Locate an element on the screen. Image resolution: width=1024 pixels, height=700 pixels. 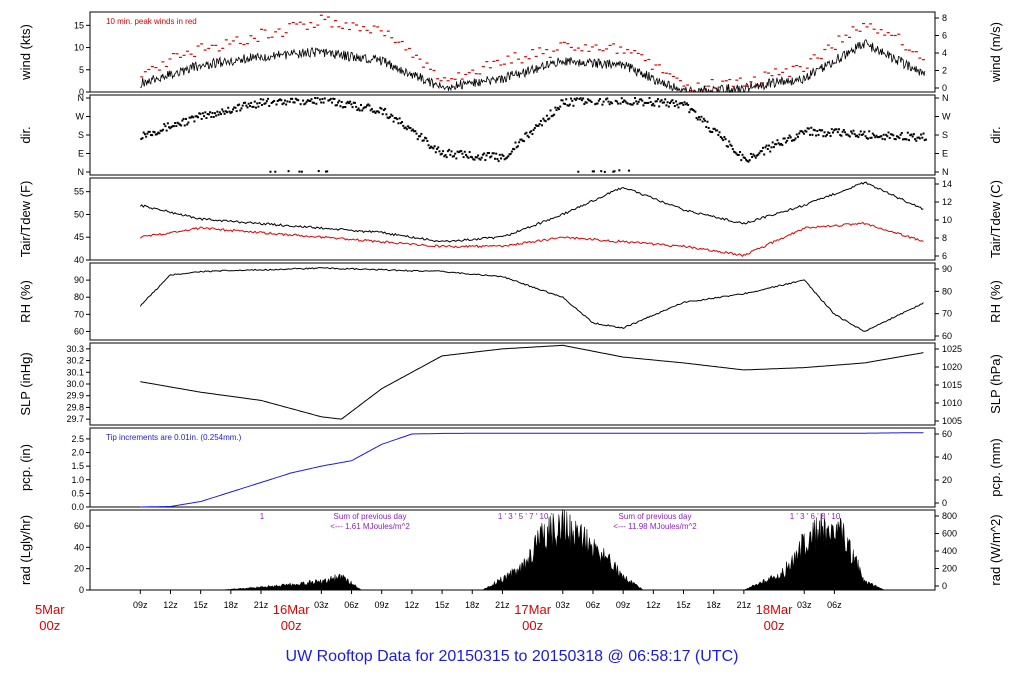
y-tick-label-right: 1015 is located at coordinates (952, 385).